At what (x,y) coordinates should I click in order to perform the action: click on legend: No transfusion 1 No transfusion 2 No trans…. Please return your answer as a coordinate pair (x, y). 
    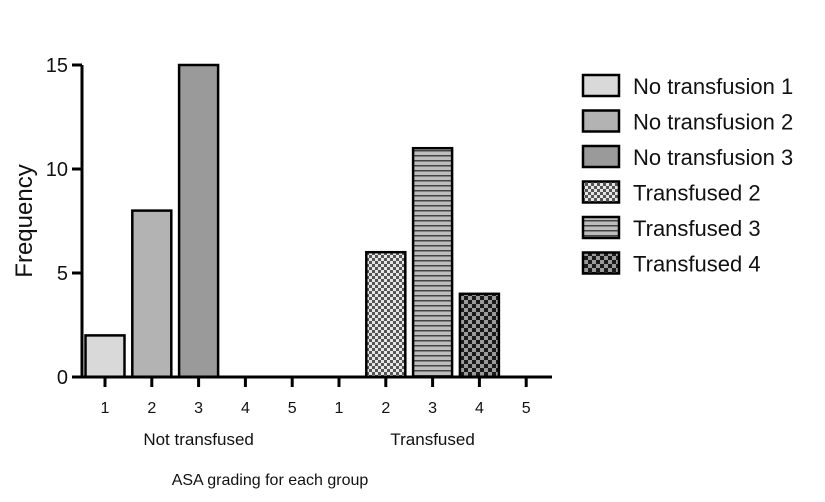
    Looking at the image, I should click on (687, 175).